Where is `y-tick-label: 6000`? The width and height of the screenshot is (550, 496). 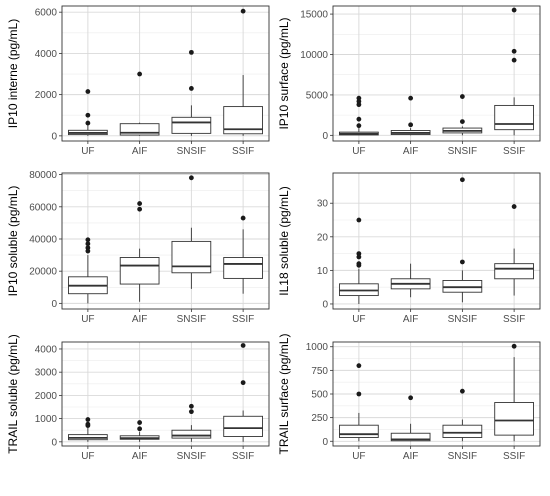
y-tick-label: 6000 is located at coordinates (46, 13).